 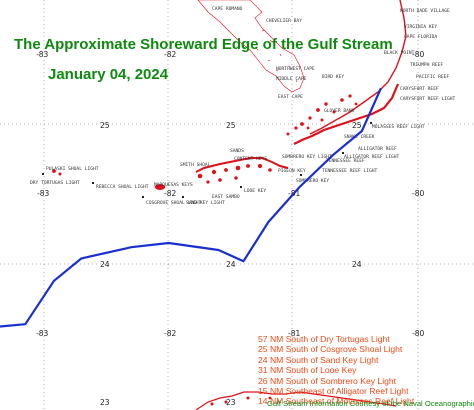 I want to click on station-markers, so click(x=207, y=160).